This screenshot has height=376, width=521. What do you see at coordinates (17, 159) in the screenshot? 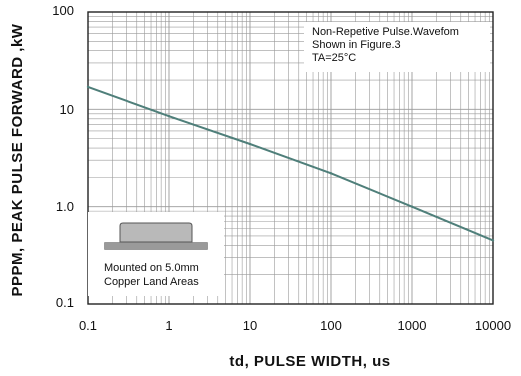
I see `y-axis-label: PPPM, PEAK PULSE FORWARD ,kW` at bounding box center [17, 159].